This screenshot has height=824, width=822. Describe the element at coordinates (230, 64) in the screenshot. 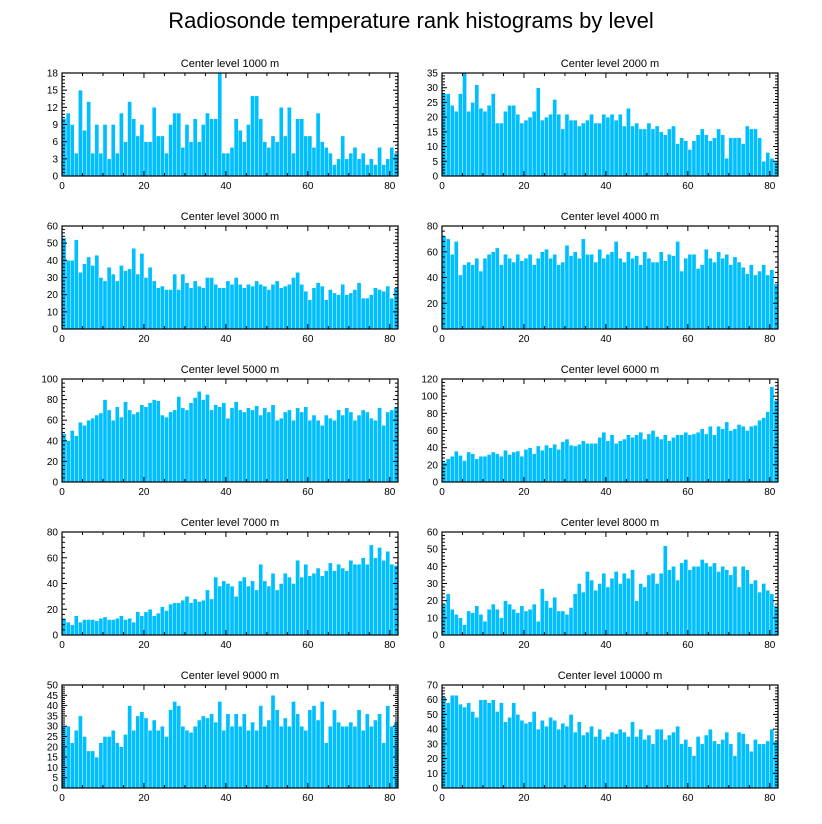

I see `panel-title: Center level 1000 m` at that location.